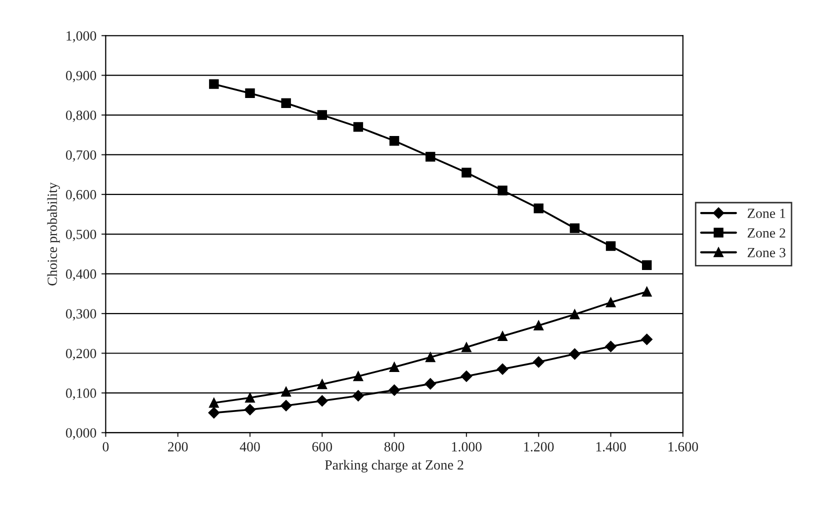 The width and height of the screenshot is (813, 509). What do you see at coordinates (467, 447) in the screenshot?
I see `x-tick-label: 1.000` at bounding box center [467, 447].